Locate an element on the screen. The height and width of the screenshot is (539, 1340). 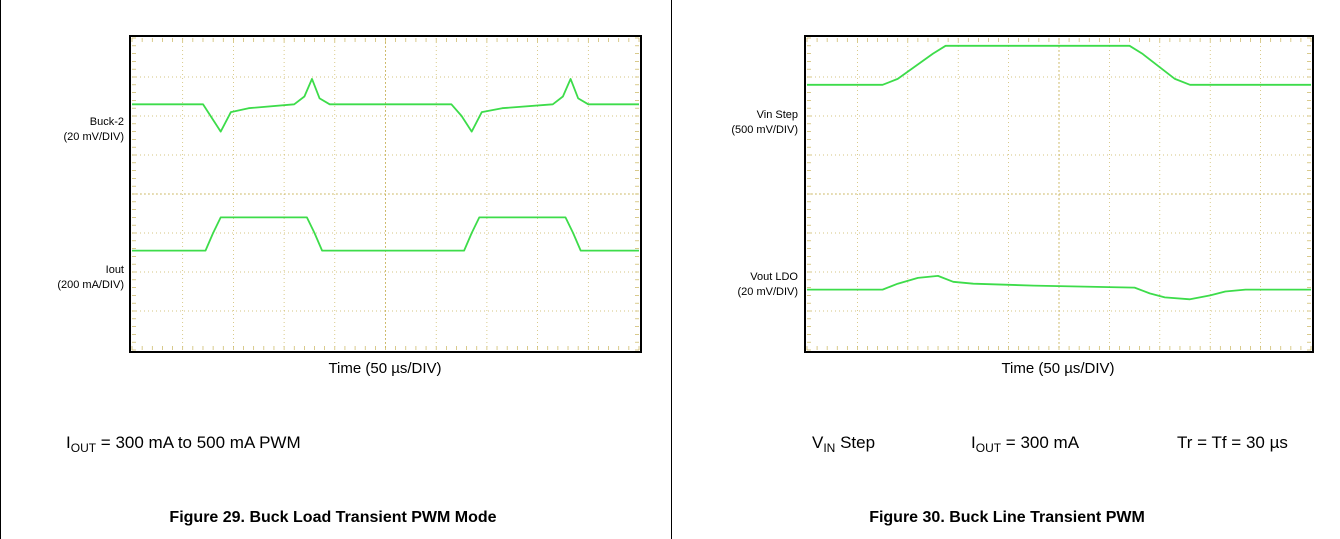
channel-label-vout-ldo: Vout LDO (20 mV/DIV) is located at coordinates (738, 285).